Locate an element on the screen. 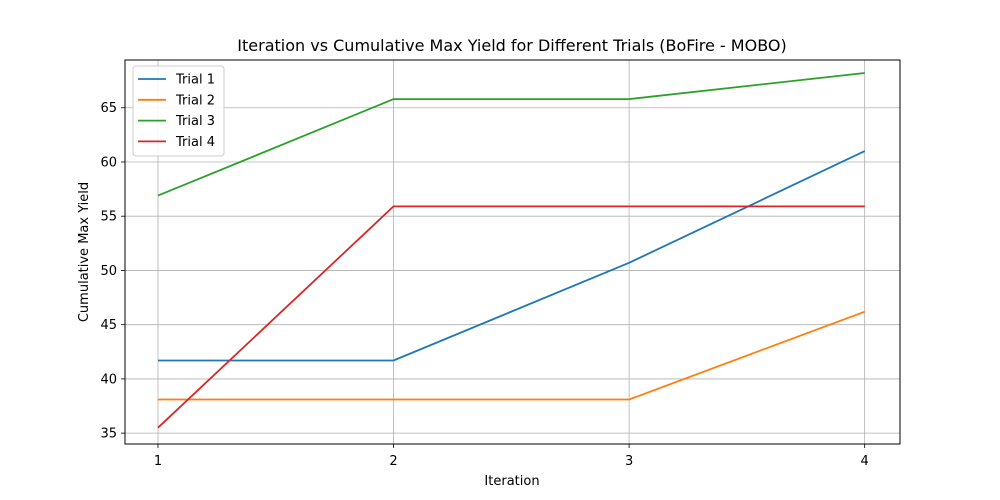  y-tick-label: 55 is located at coordinates (108, 217).